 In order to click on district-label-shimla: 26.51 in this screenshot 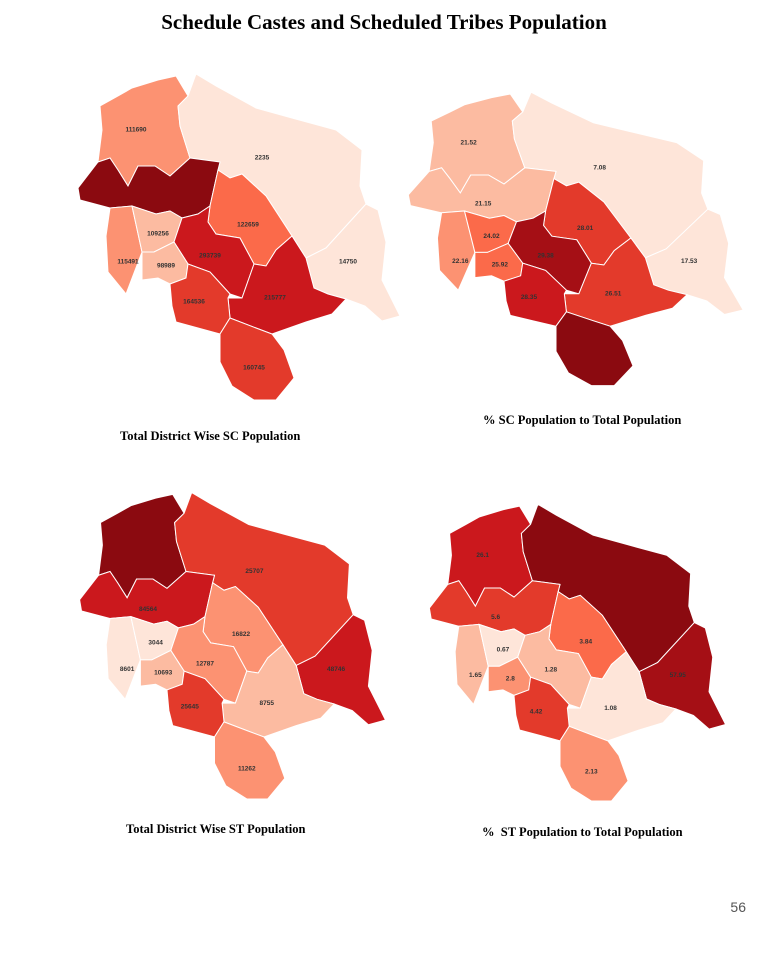, I will do `click(613, 294)`.